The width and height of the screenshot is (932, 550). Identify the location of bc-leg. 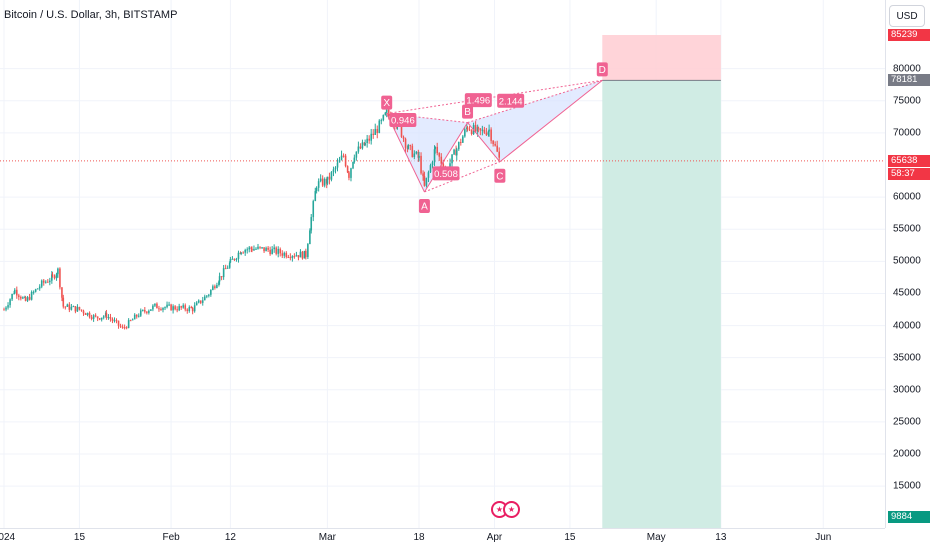
(484, 142).